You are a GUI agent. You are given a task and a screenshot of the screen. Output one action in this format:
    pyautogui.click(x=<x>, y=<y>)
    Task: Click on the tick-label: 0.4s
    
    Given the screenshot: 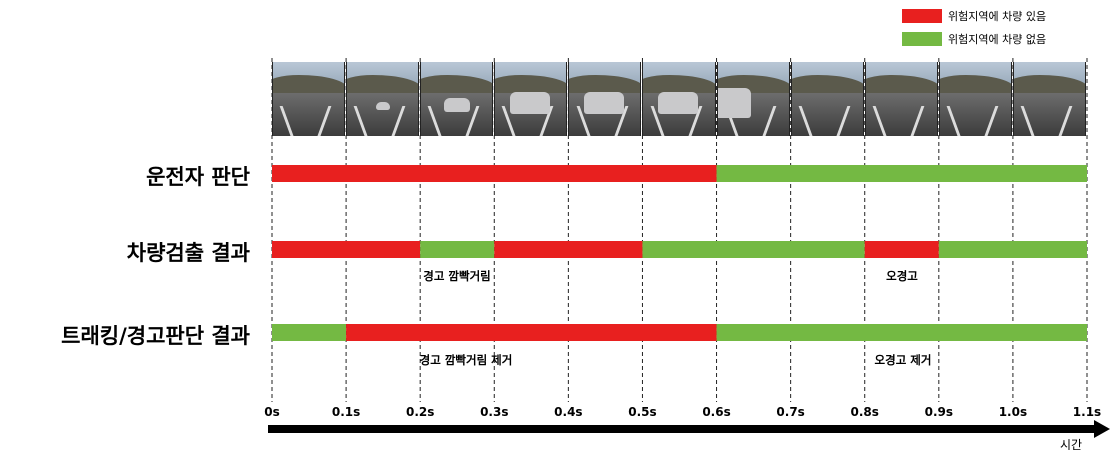 What is the action you would take?
    pyautogui.click(x=568, y=412)
    